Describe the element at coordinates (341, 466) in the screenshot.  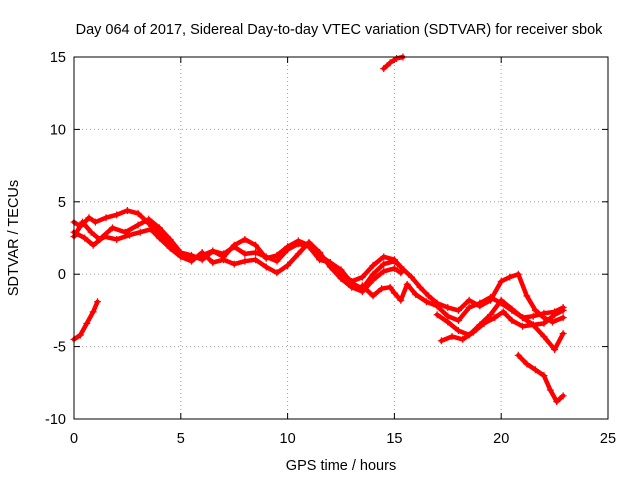
I see `x-axis-label: GPS time / hours` at that location.